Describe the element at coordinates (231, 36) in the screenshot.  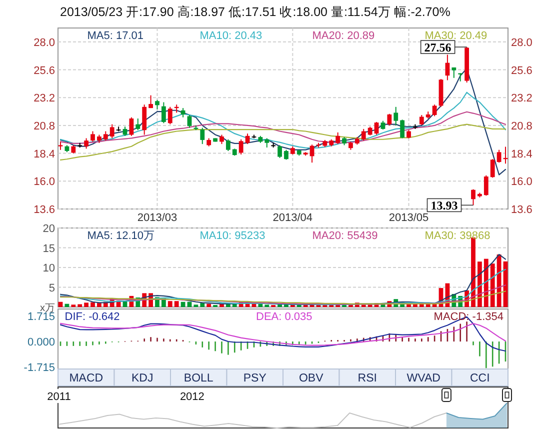
I see `text: MA10: 20.43` at that location.